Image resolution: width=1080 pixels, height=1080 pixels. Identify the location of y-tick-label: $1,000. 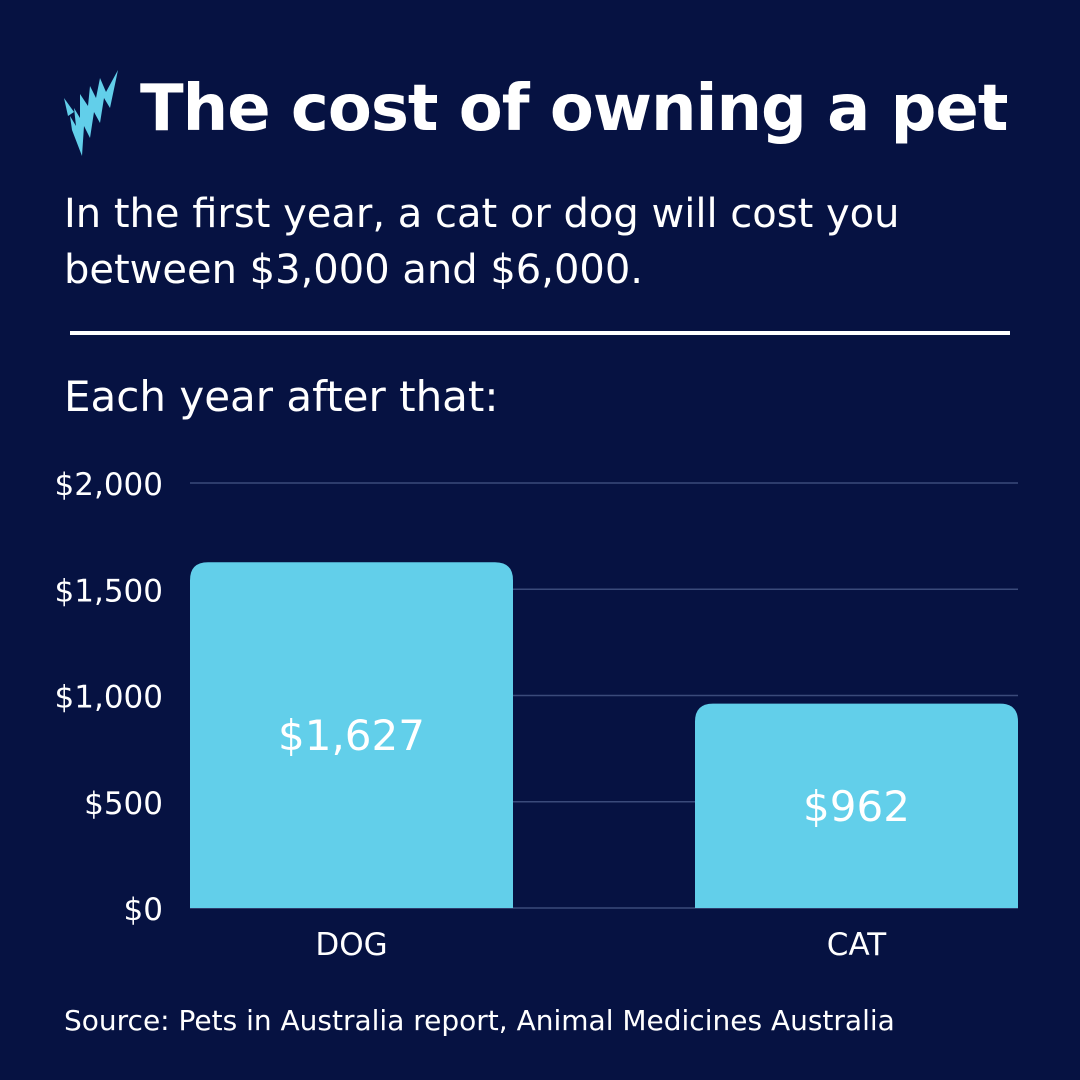
(109, 698).